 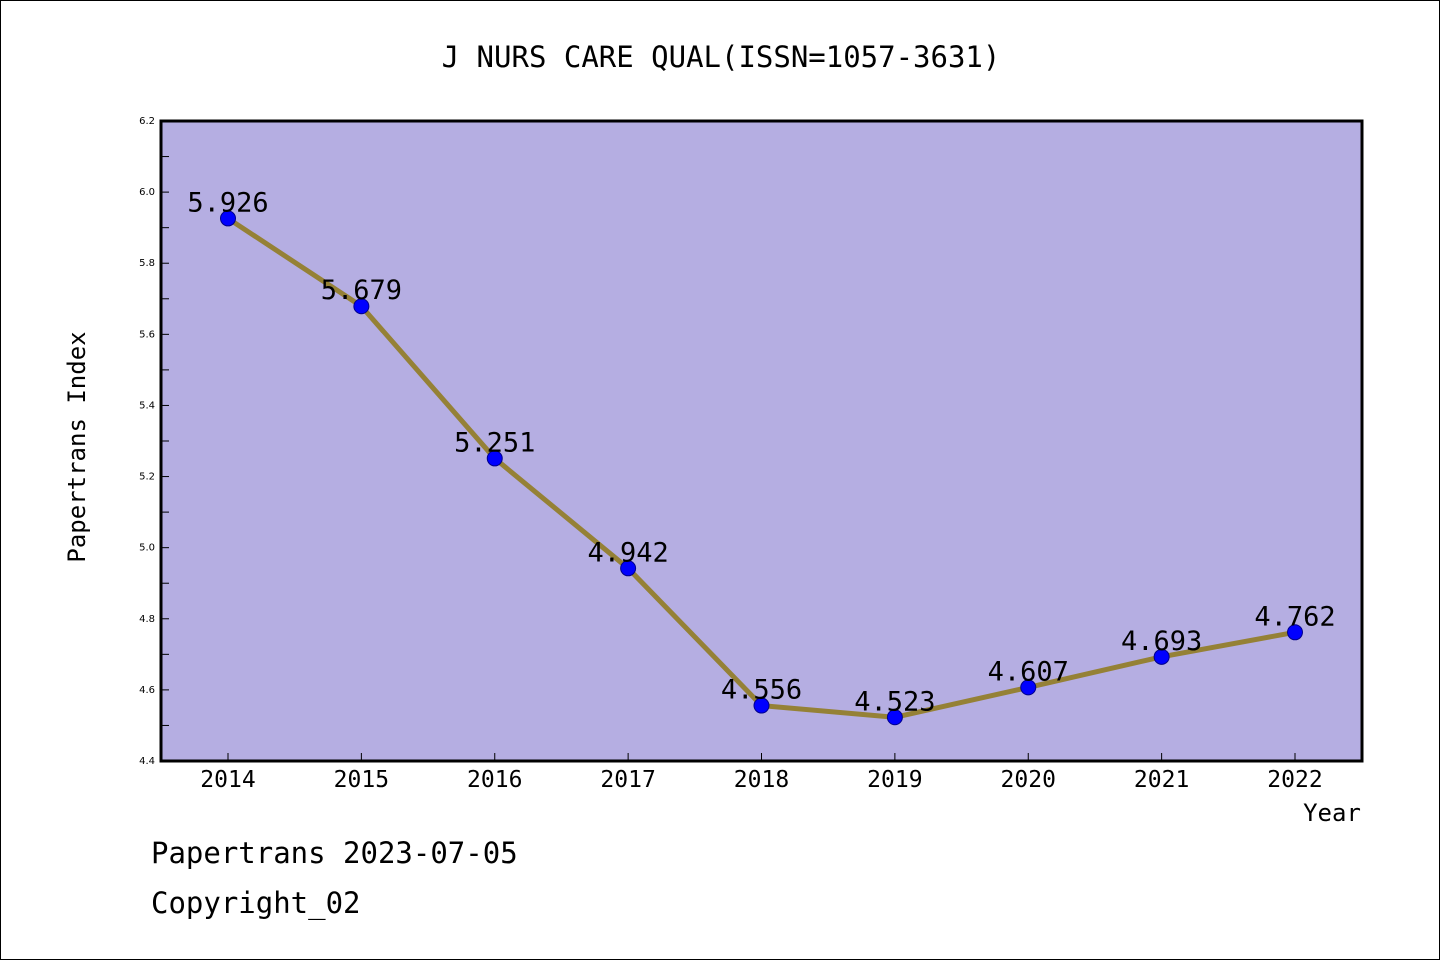 I want to click on x-tick-label: 2016, so click(x=494, y=780).